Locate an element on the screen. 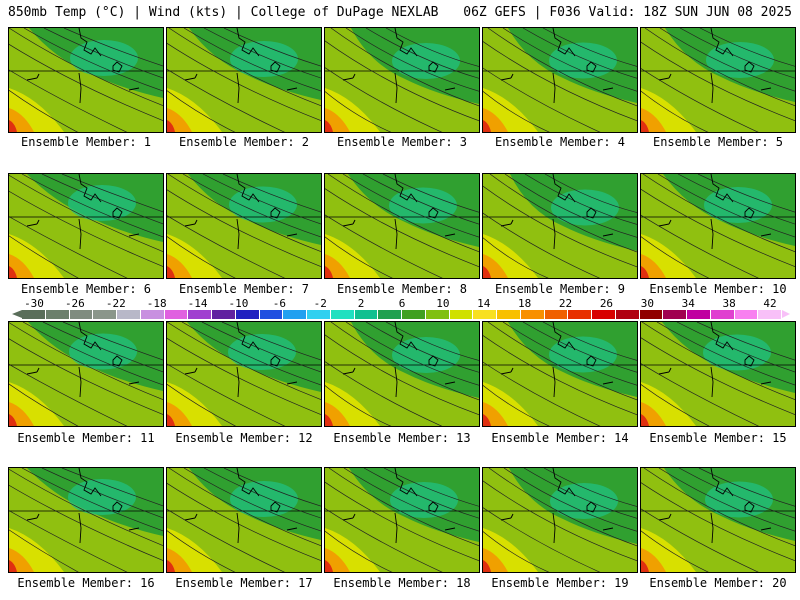  member-caption: Ensemble Member: 15 is located at coordinates (718, 438).